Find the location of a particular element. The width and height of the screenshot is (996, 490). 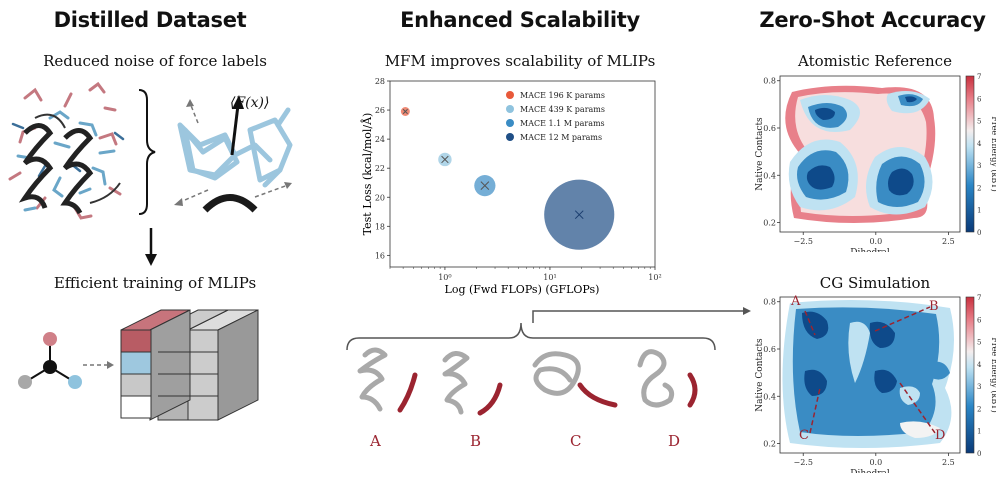

averaged-force-figure is located at coordinates (233, 154).